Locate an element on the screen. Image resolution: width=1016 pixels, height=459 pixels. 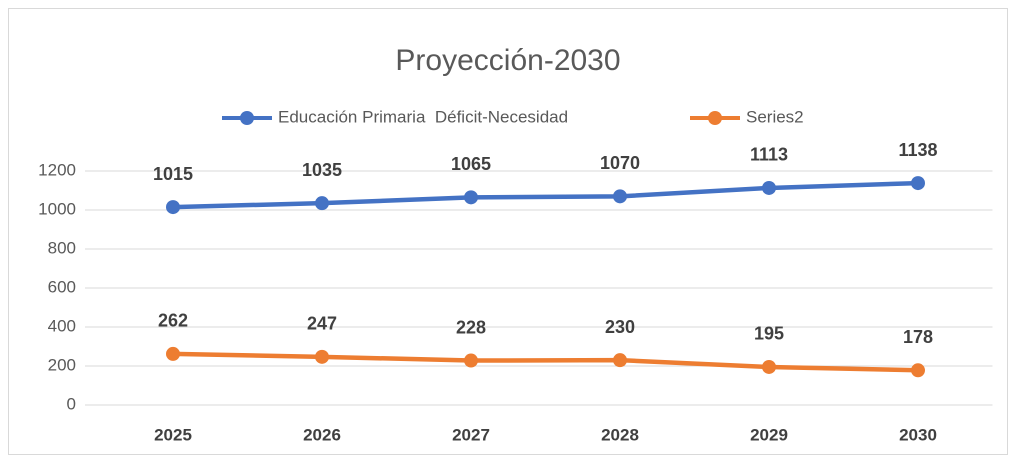
data-label: 1065 is located at coordinates (471, 164).